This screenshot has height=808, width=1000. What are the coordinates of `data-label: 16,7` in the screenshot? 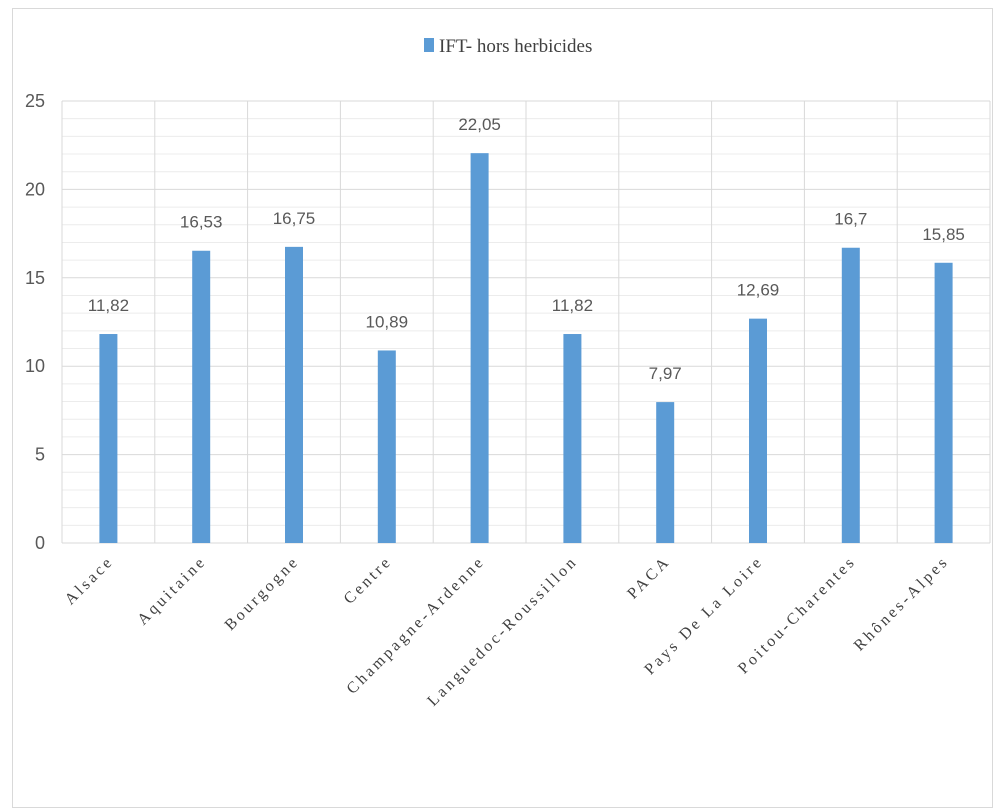 It's located at (850, 219).